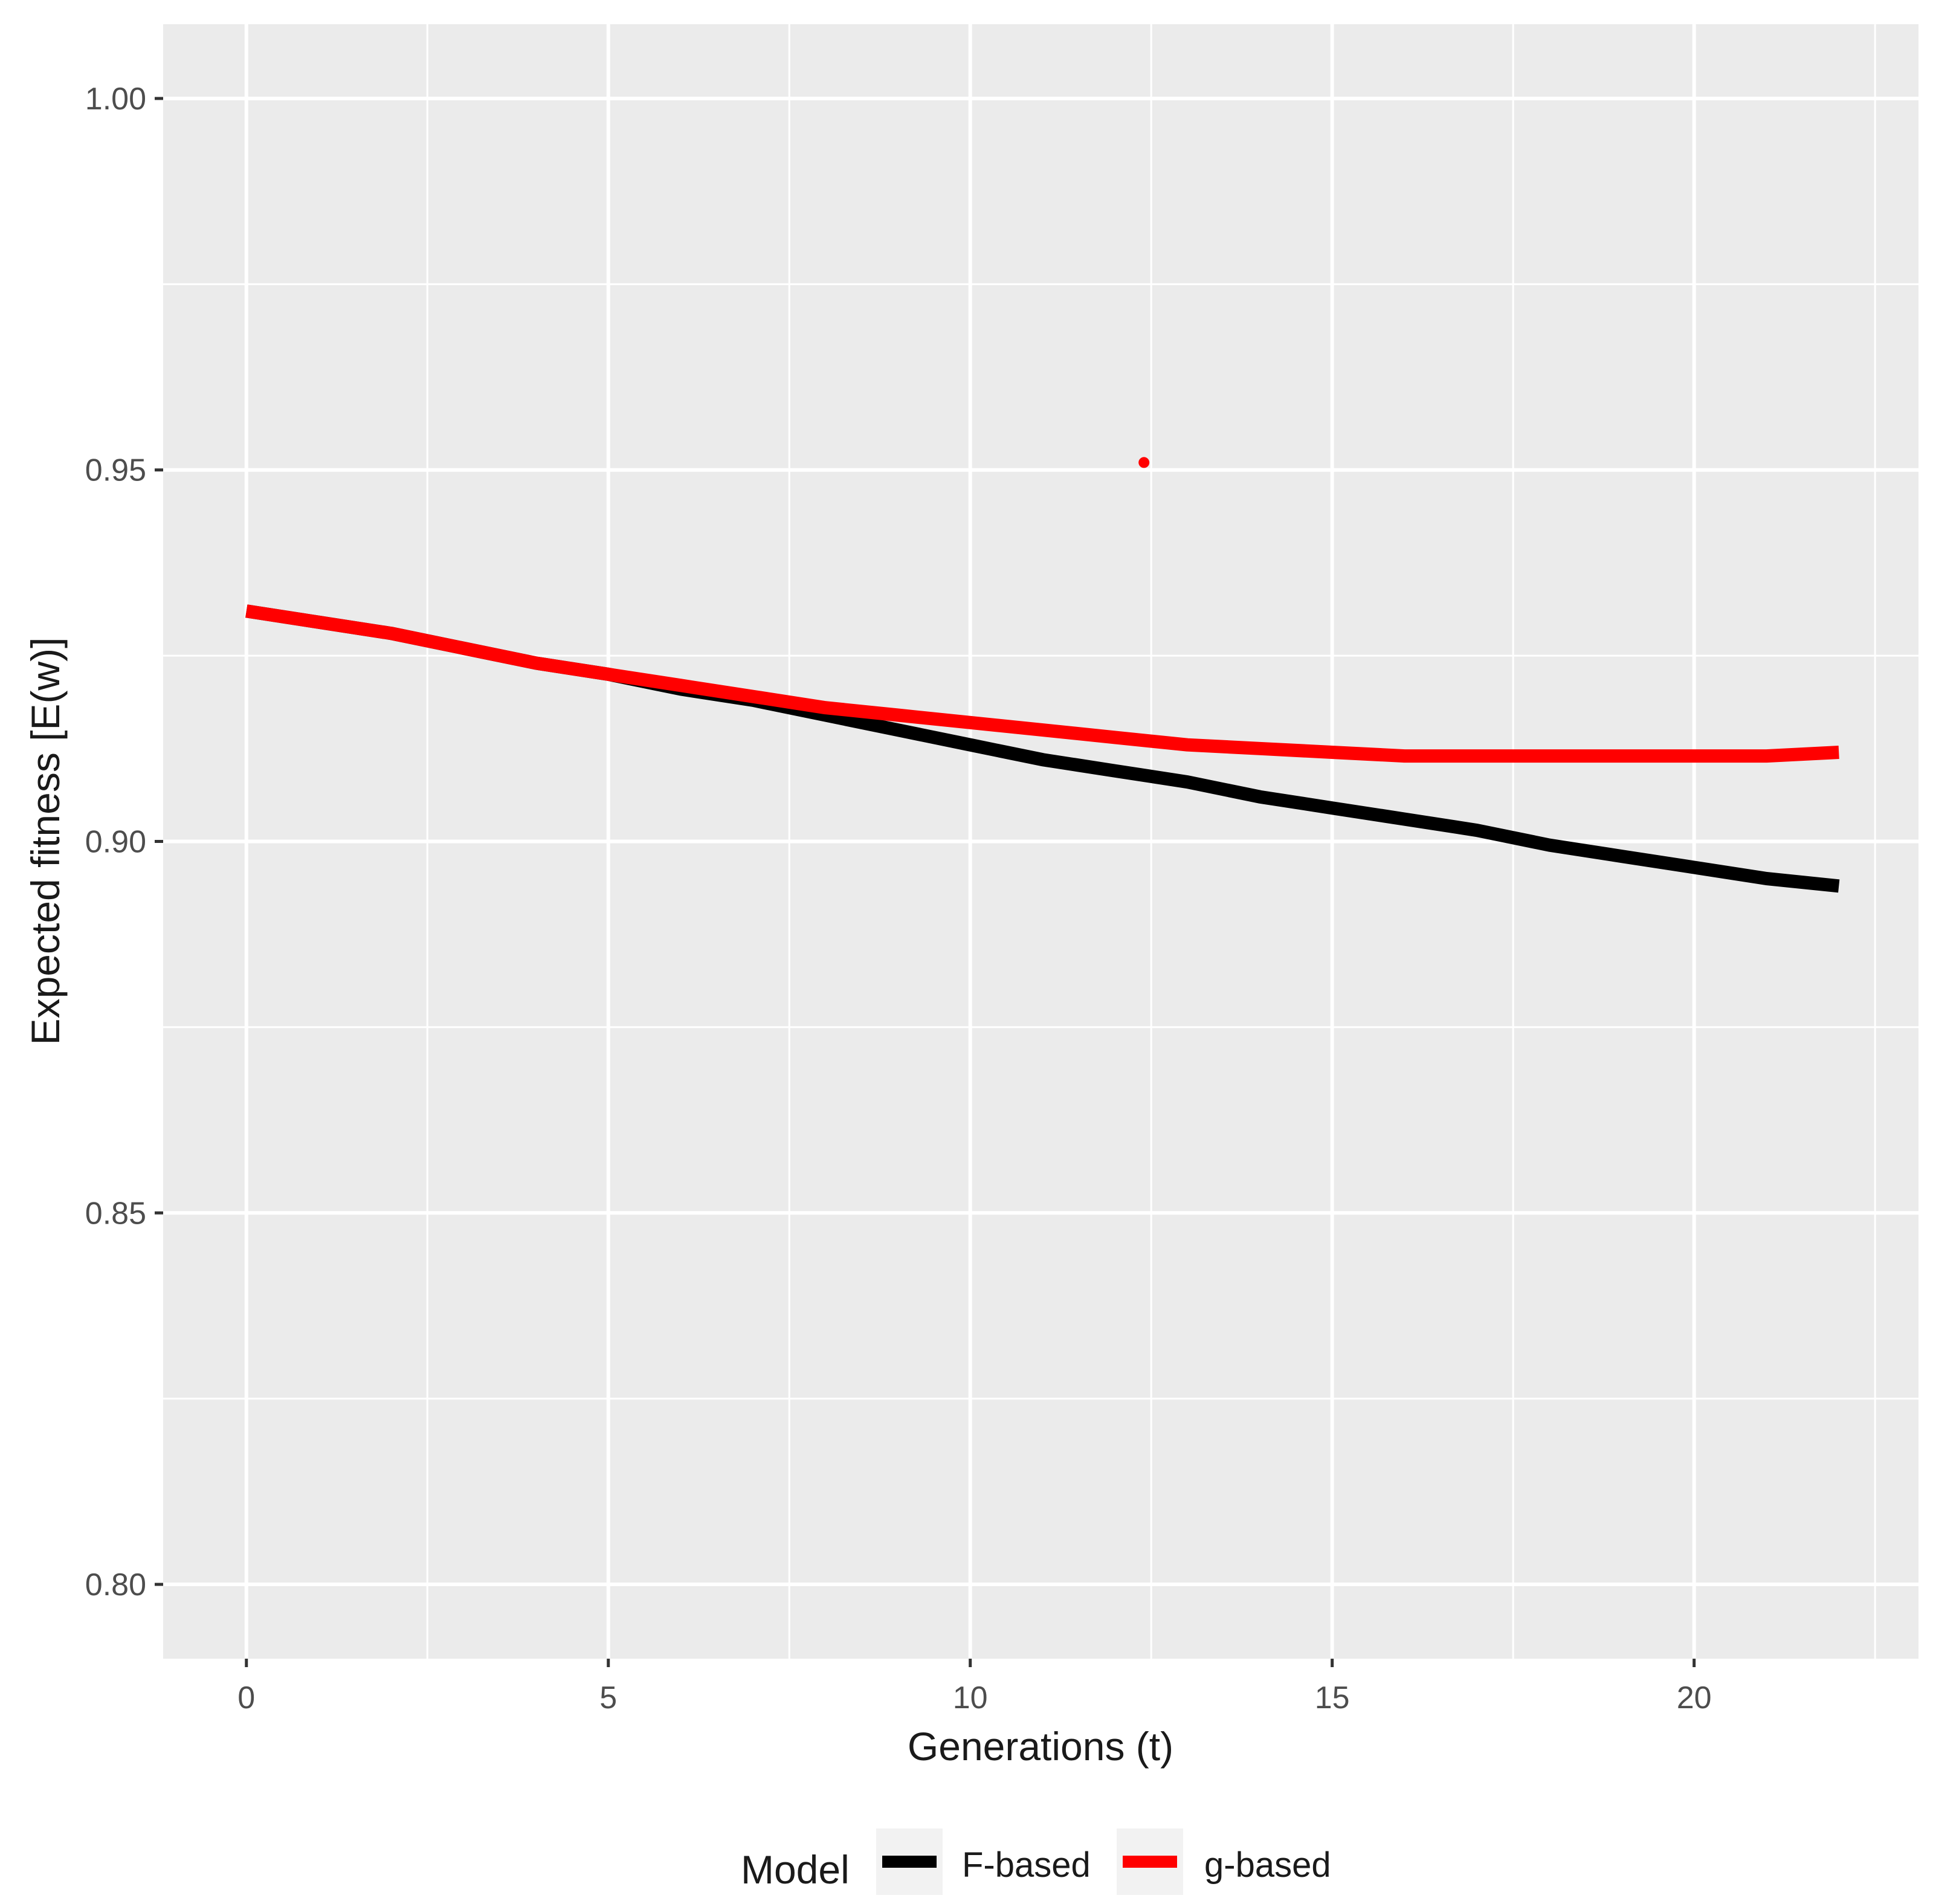 This screenshot has width=1933, height=1904. I want to click on legend-label-f-based: F-based, so click(1026, 1865).